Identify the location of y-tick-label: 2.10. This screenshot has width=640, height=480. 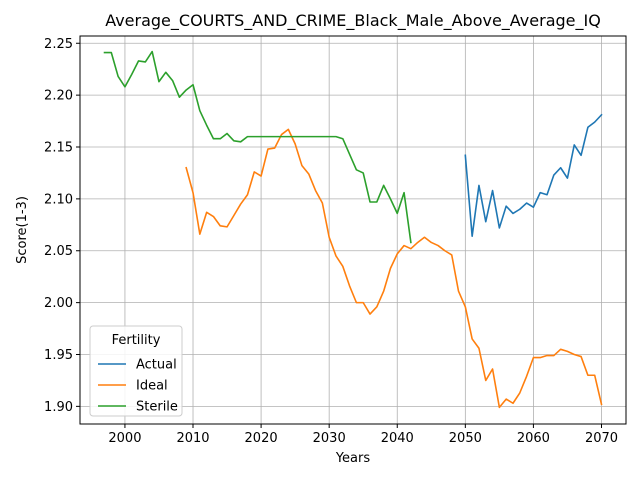
(58, 199).